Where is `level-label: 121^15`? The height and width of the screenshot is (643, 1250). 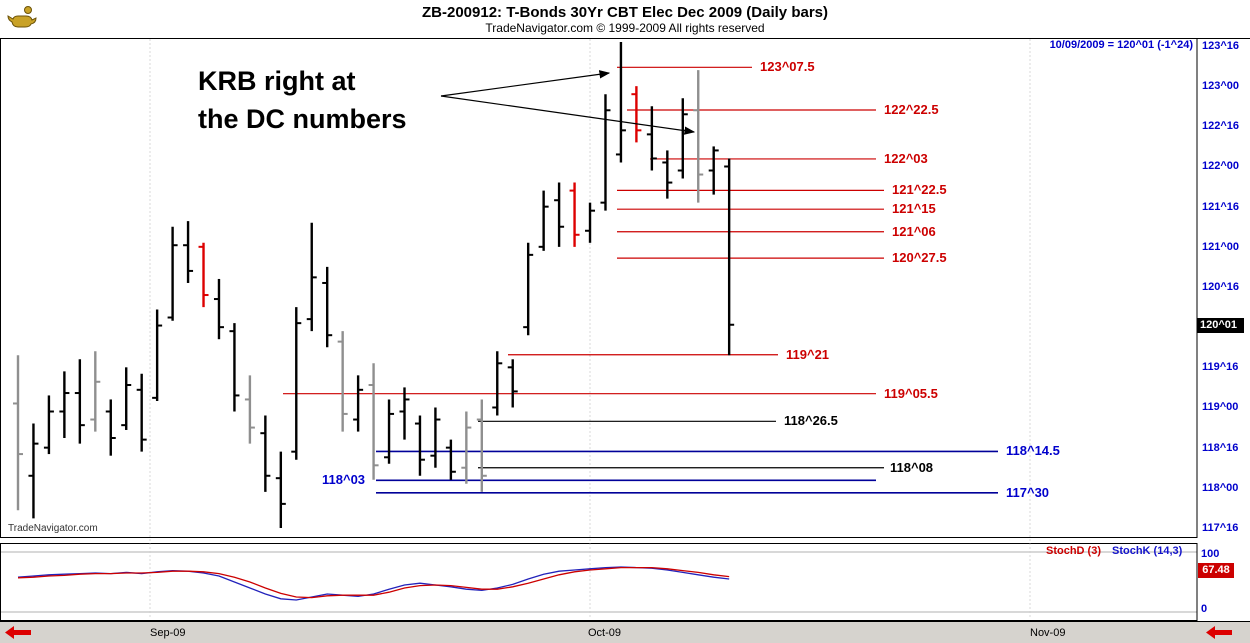
level-label: 121^15 is located at coordinates (914, 209).